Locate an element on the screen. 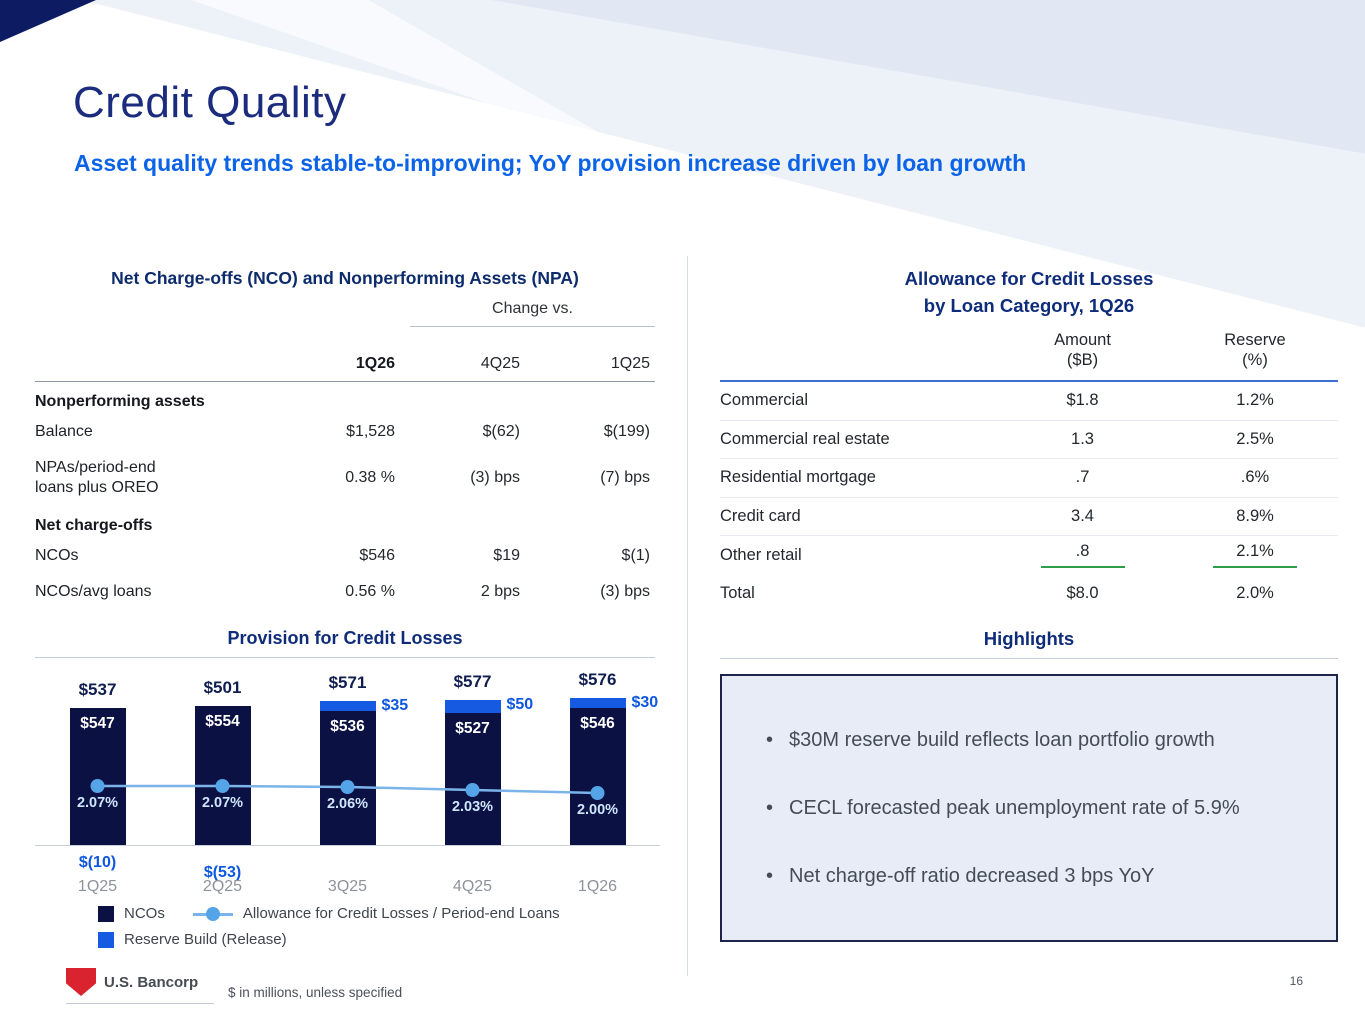  cell-value: $1,528 is located at coordinates (370, 431).